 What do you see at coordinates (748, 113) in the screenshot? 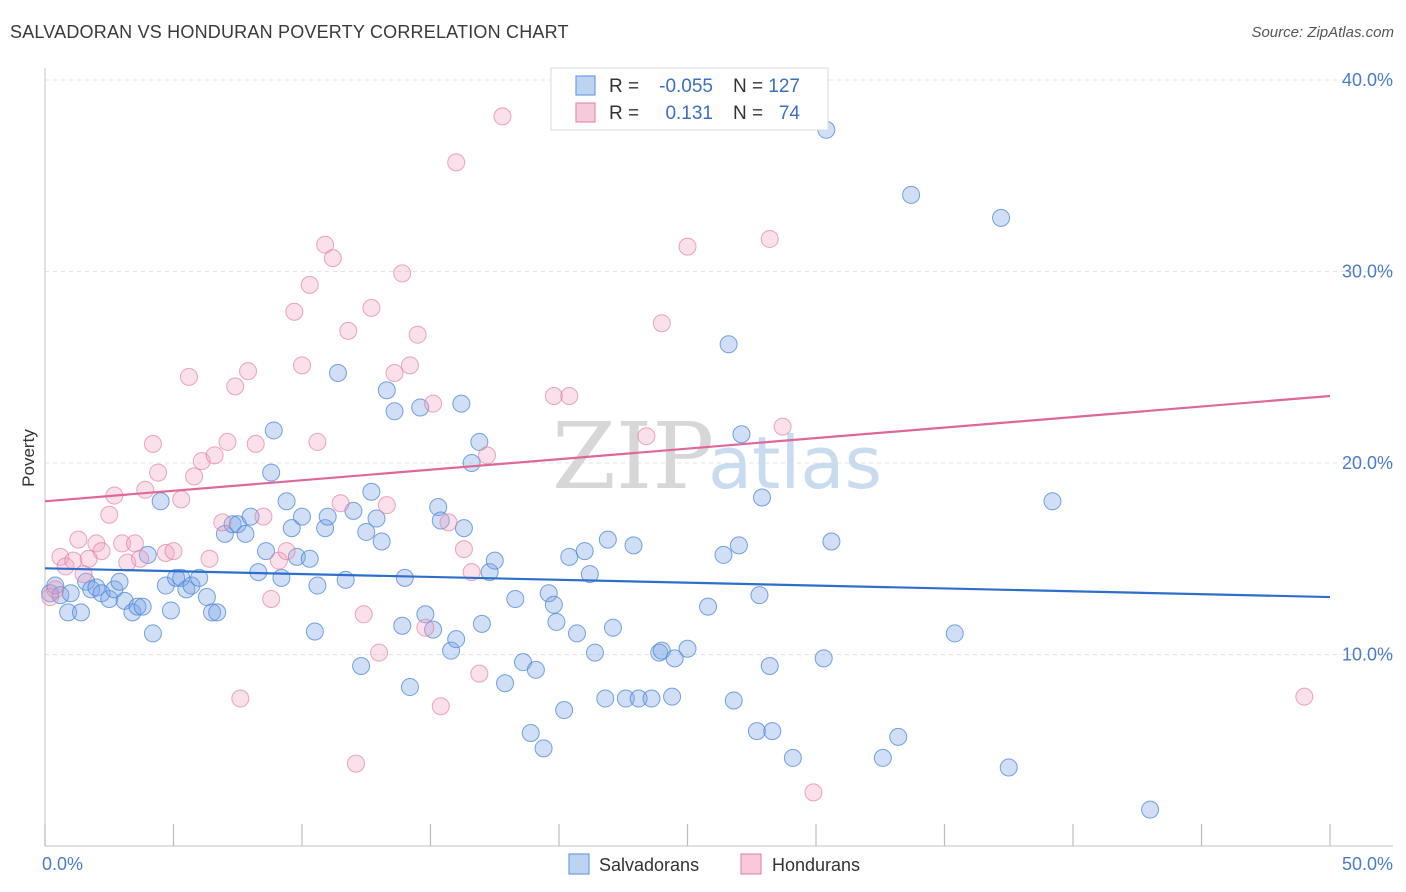
I see `hond-n-label: N =` at bounding box center [748, 113].